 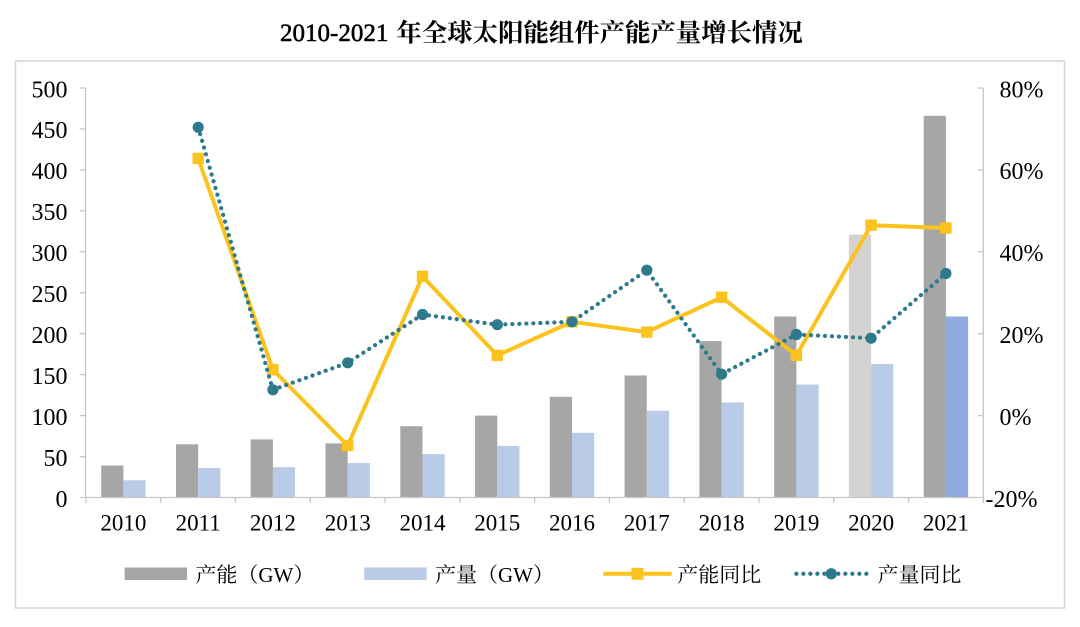 I want to click on svg-text: 2018, so click(x=722, y=523).